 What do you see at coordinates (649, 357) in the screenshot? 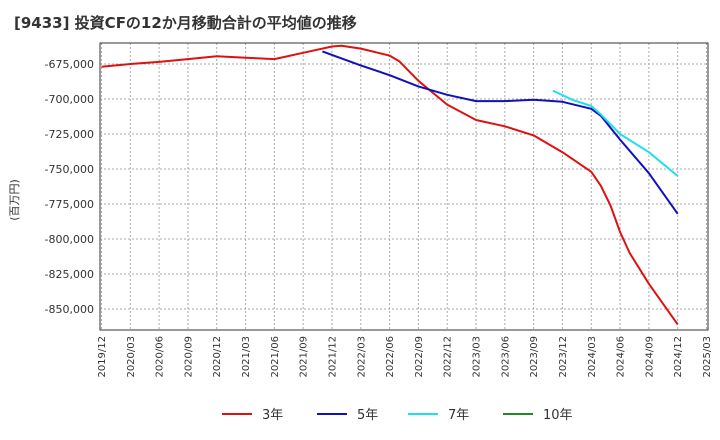
I see `x-tick-label: 2024/09` at bounding box center [649, 357].